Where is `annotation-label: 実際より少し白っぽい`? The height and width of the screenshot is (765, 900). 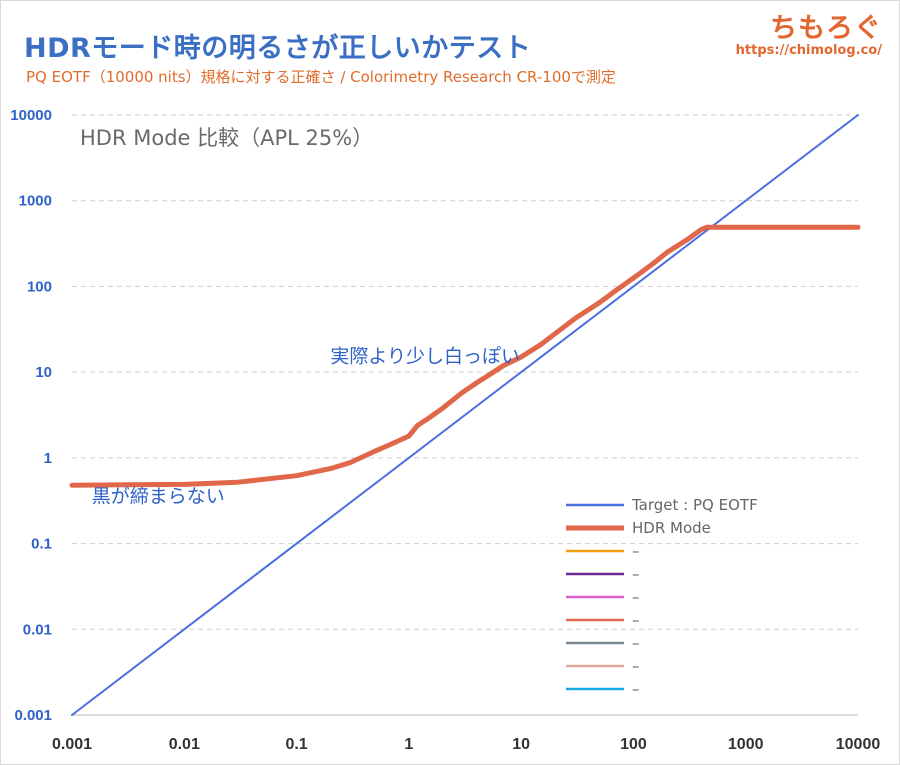
annotation-label: 実際より少し白っぽい is located at coordinates (425, 356).